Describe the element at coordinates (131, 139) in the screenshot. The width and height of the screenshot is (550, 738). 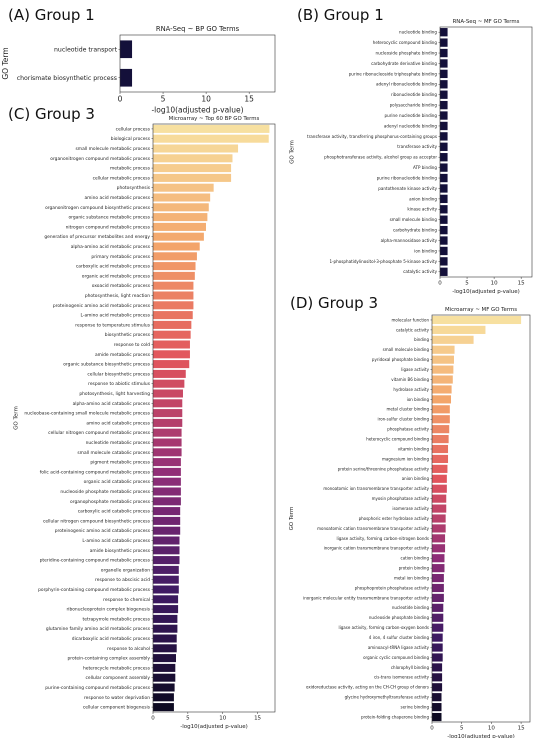
I see `category-label: biological process` at that location.